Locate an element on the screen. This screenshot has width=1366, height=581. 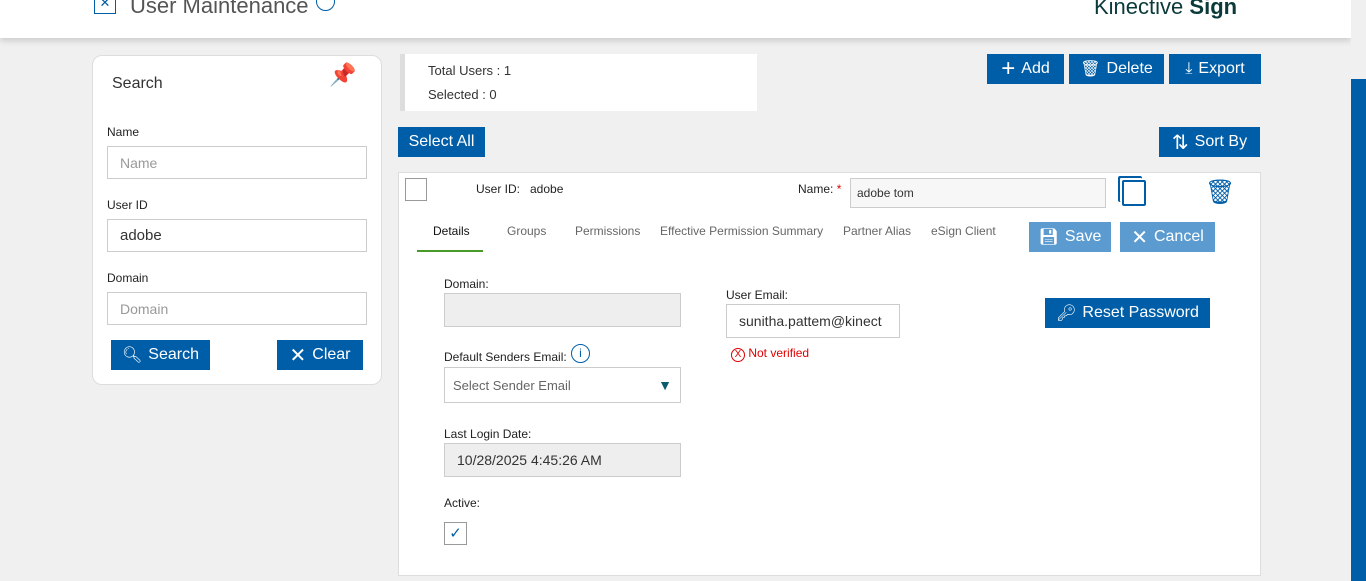
download-icon: ⤓ is located at coordinates (1189, 68).